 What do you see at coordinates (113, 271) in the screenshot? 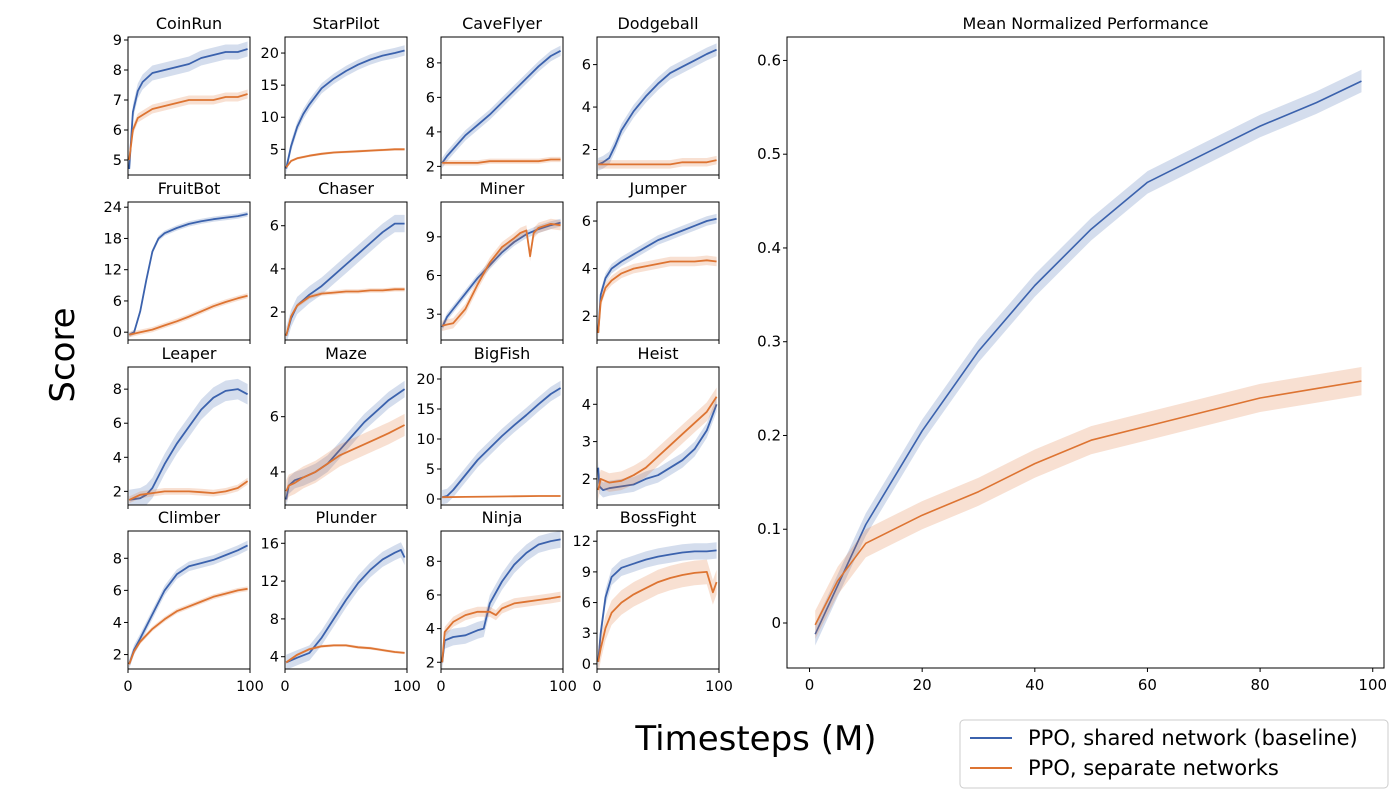
I see `y-tick-label: 12` at bounding box center [113, 271].